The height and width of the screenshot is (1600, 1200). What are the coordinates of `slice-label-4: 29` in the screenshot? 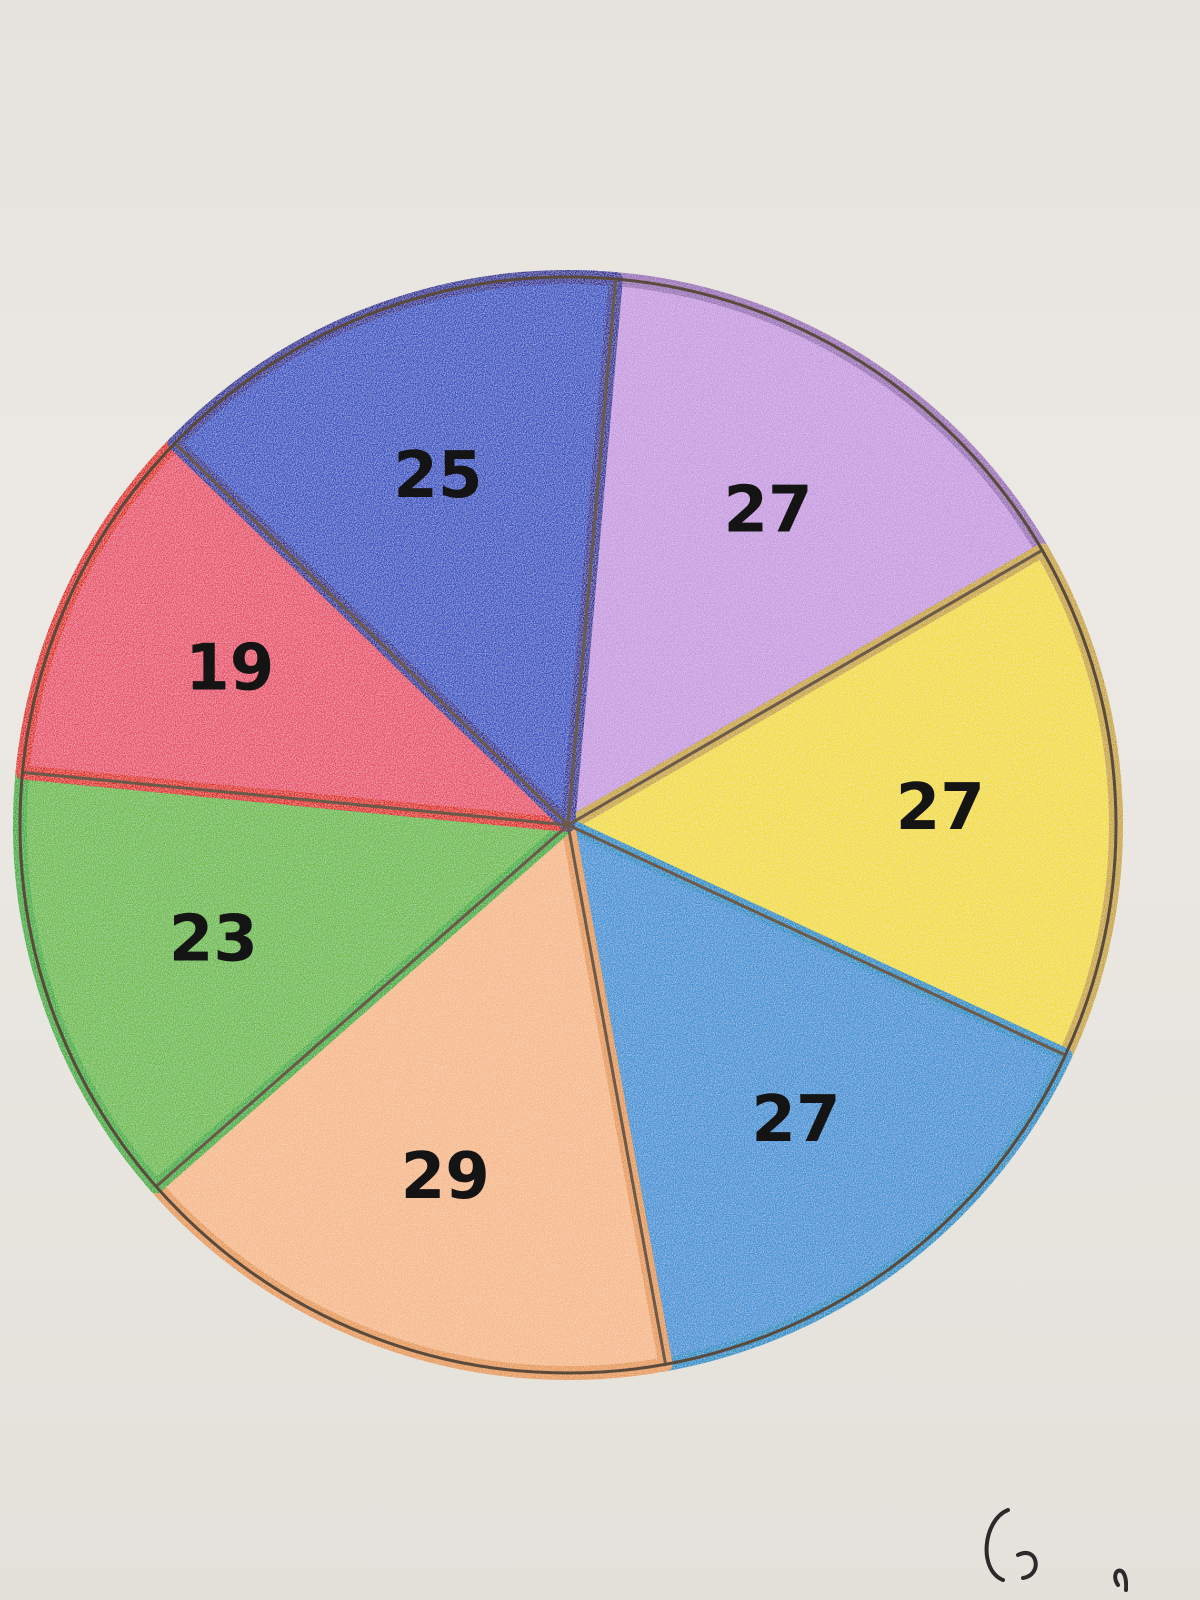 It's located at (445, 1177).